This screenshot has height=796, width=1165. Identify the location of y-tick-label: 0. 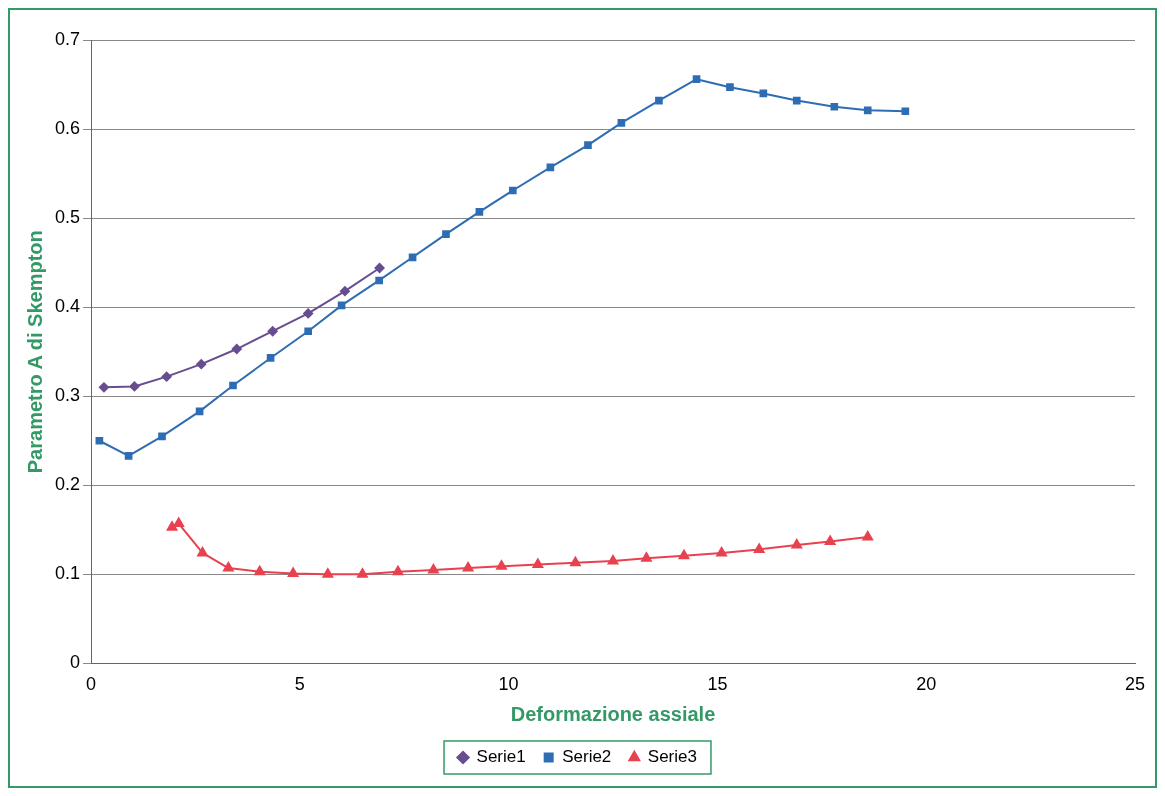
(75, 662).